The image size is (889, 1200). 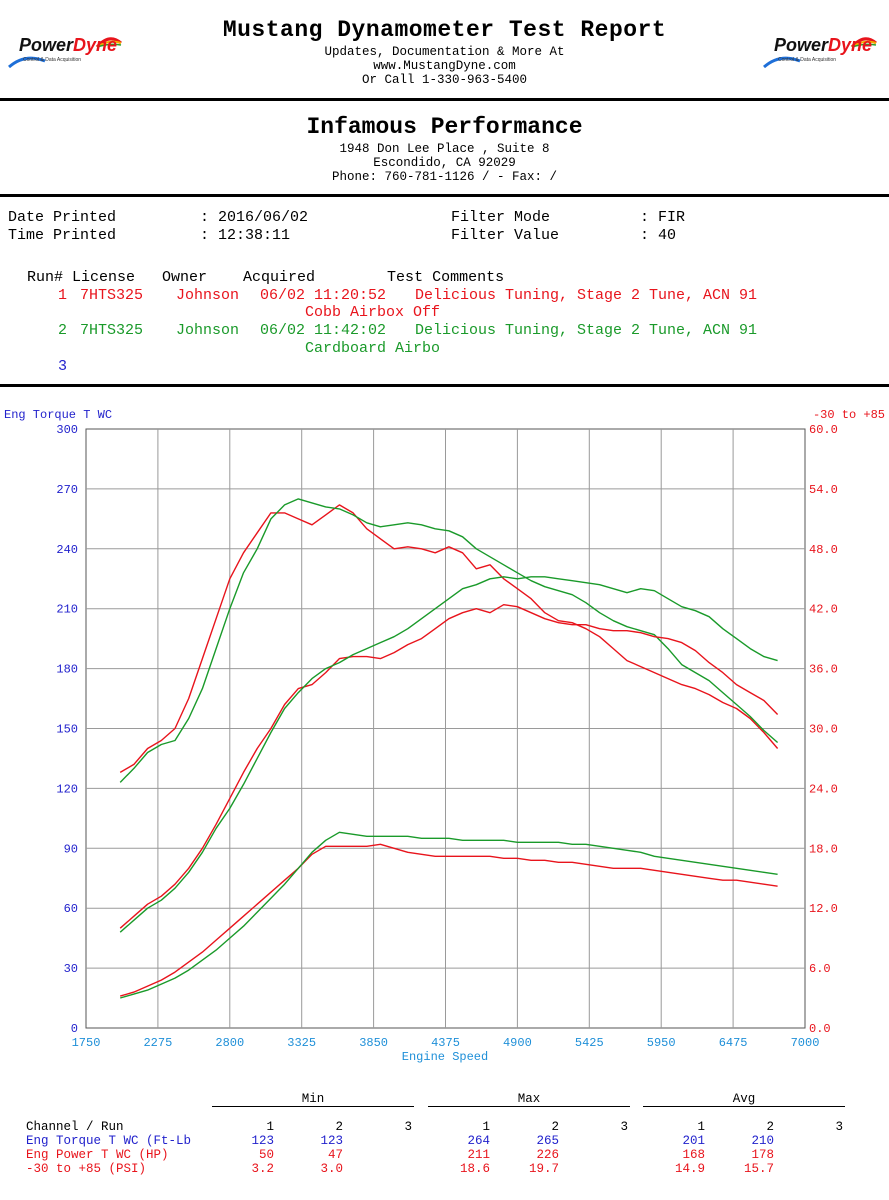 I want to click on logo-right-text: PowerDyne, so click(x=823, y=45).